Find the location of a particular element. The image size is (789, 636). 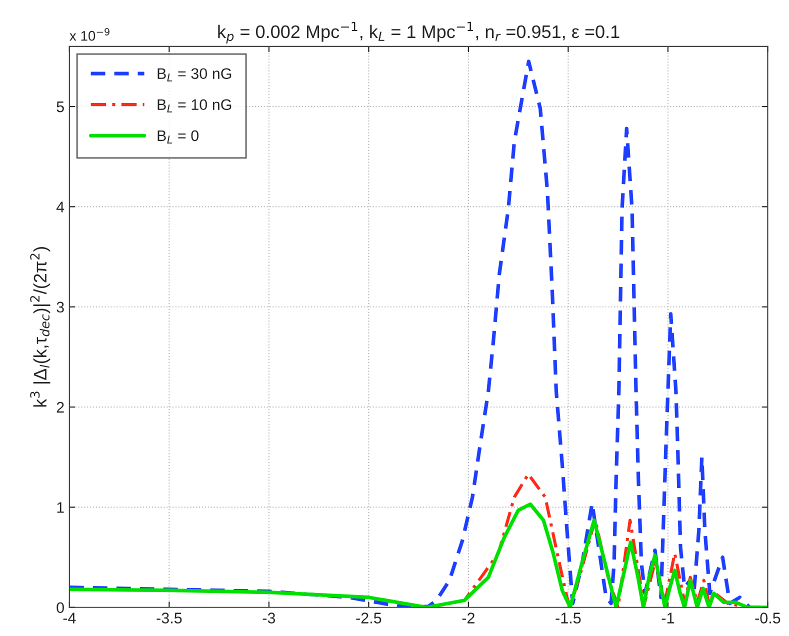

y-tick-label: 0 is located at coordinates (60, 608).